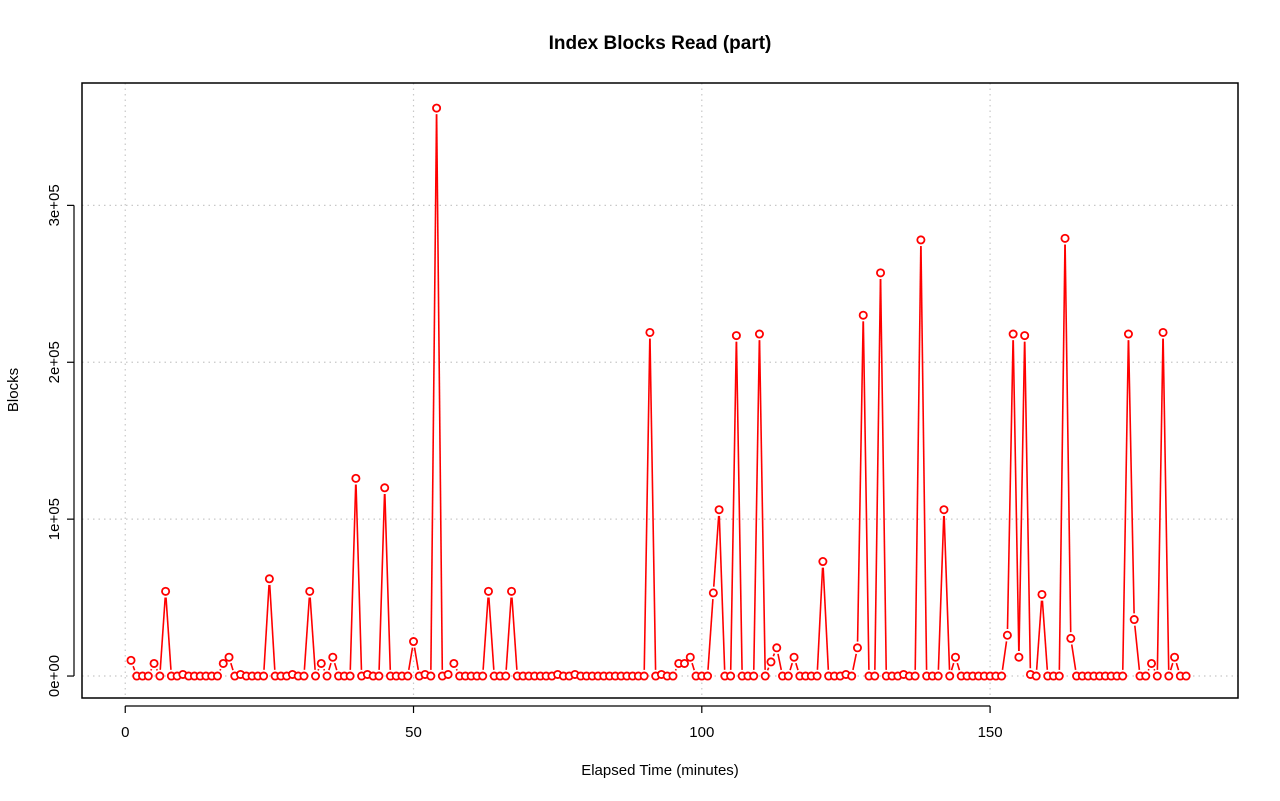  Describe the element at coordinates (13, 390) in the screenshot. I see `y-axis-title: Blocks` at that location.